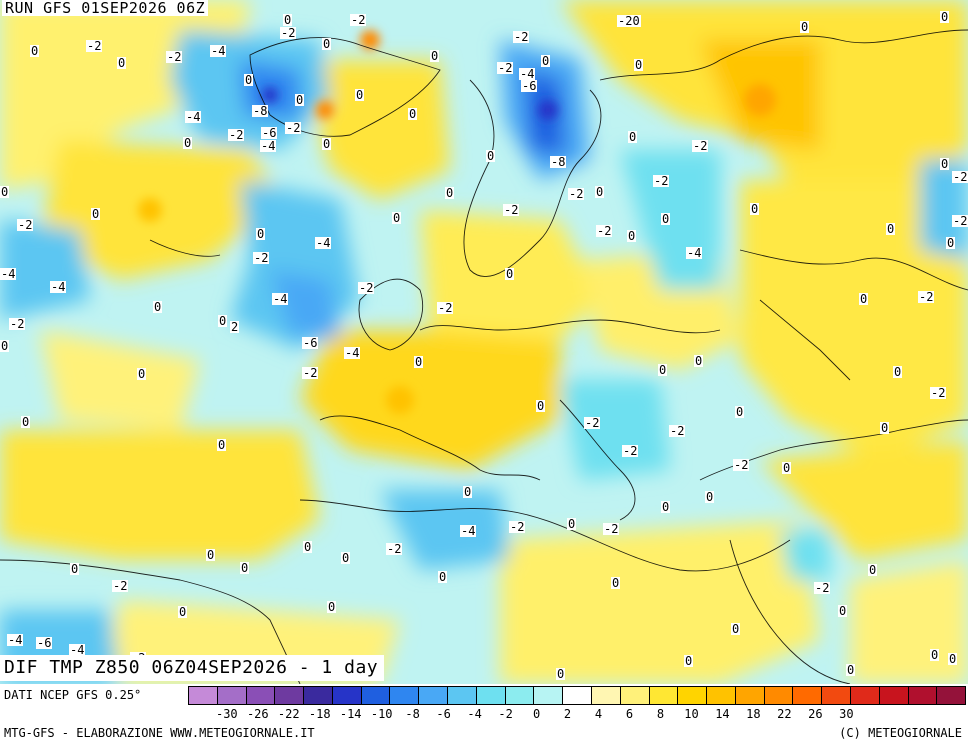 The height and width of the screenshot is (745, 968). I want to click on color-scale, so click(577, 695).